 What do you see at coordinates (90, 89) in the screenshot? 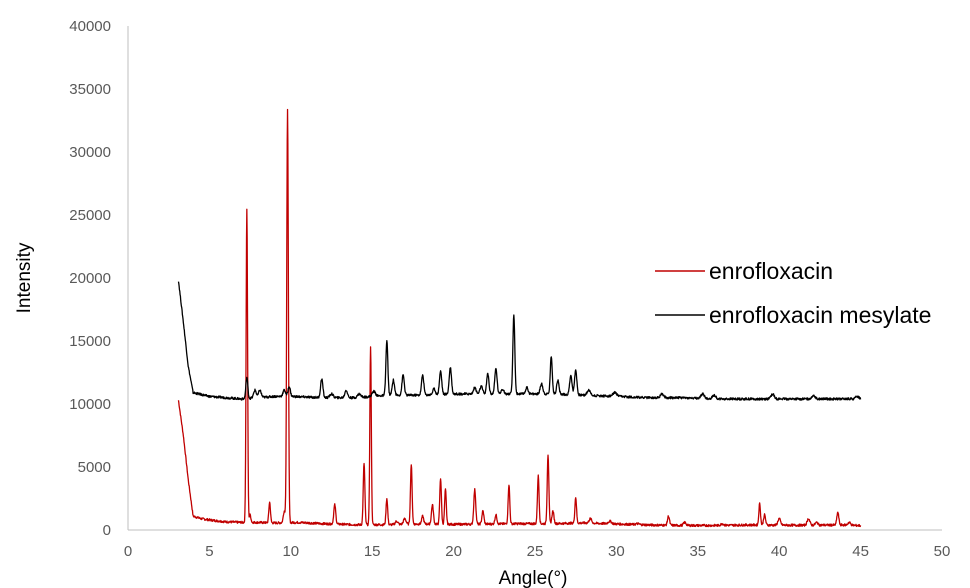
I see `y-tick-label: 35000` at bounding box center [90, 89].